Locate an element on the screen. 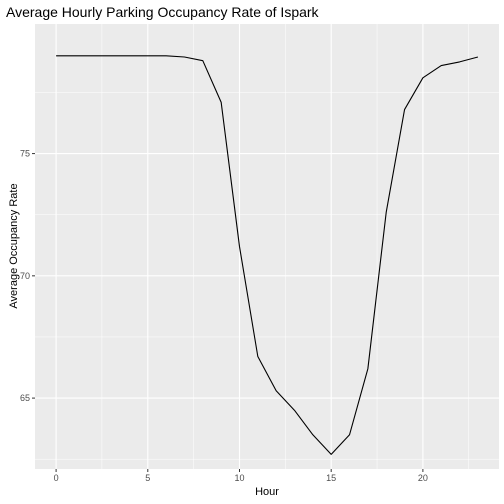 This screenshot has height=504, width=504. x-tick-label: 15 is located at coordinates (331, 478).